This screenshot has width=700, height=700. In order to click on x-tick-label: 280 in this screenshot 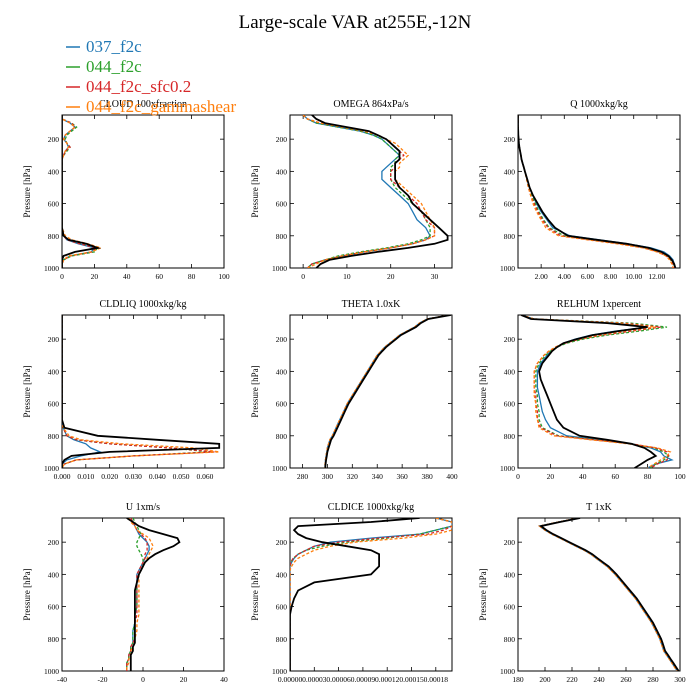, I will do `click(303, 476)`.